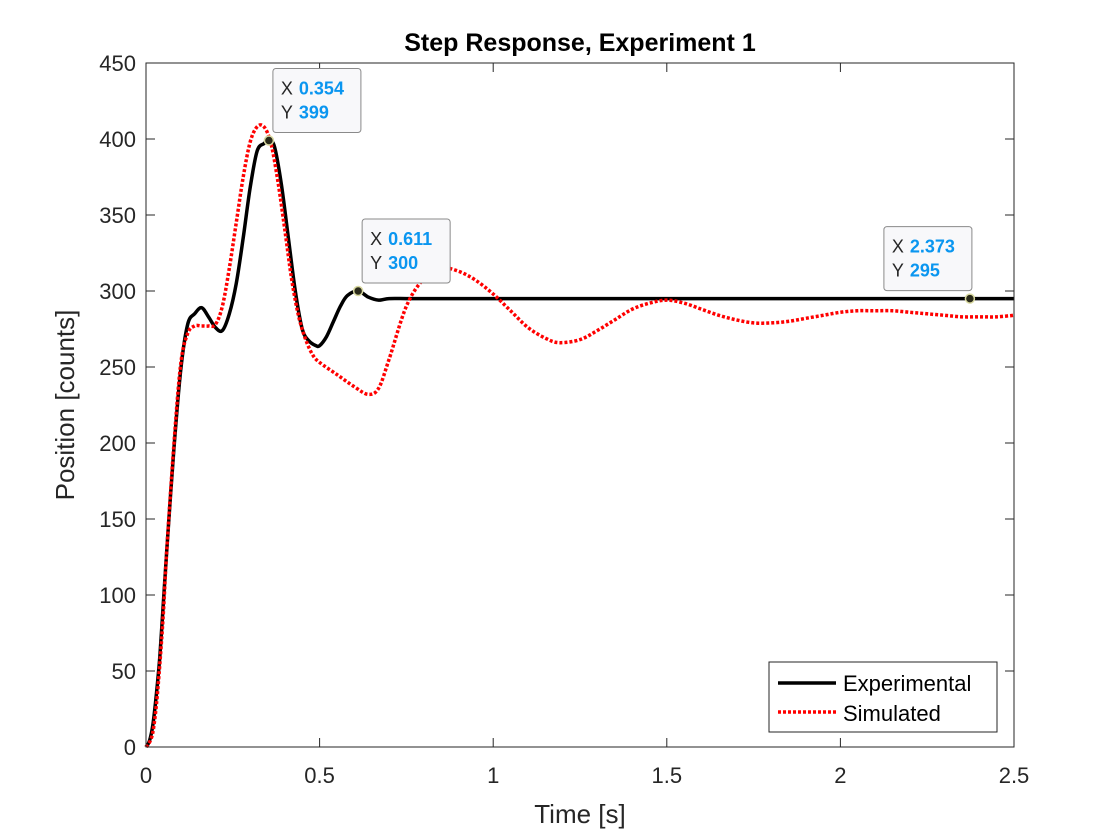 This screenshot has width=1120, height=840. Describe the element at coordinates (403, 263) in the screenshot. I see `datatip-y-value: 300` at that location.